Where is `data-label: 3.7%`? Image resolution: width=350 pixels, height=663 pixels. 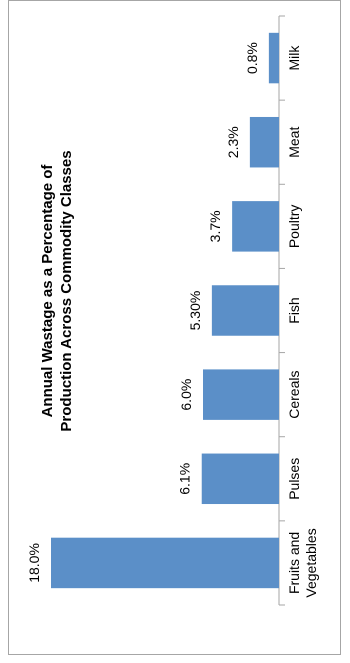
data-label: 3.7% is located at coordinates (215, 226).